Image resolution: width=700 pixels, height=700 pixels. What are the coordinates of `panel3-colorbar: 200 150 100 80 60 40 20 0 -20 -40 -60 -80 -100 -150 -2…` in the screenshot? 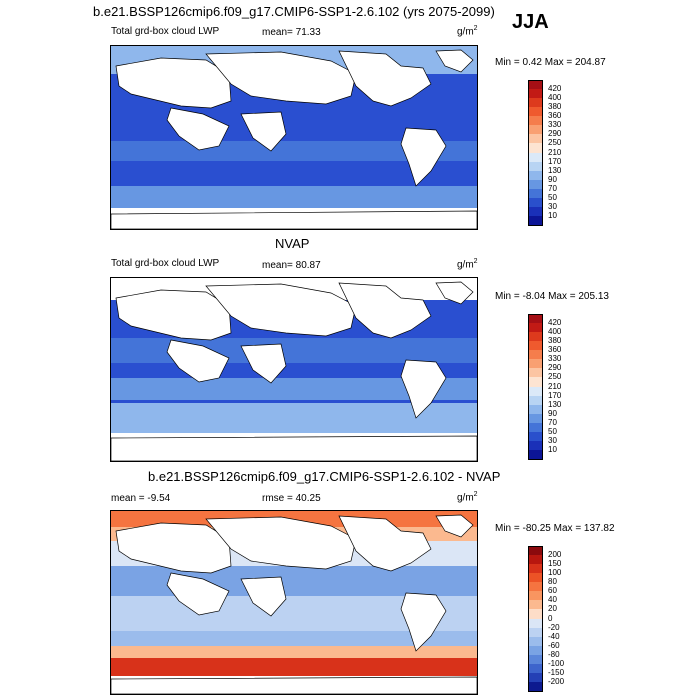 It's located at (558, 619).